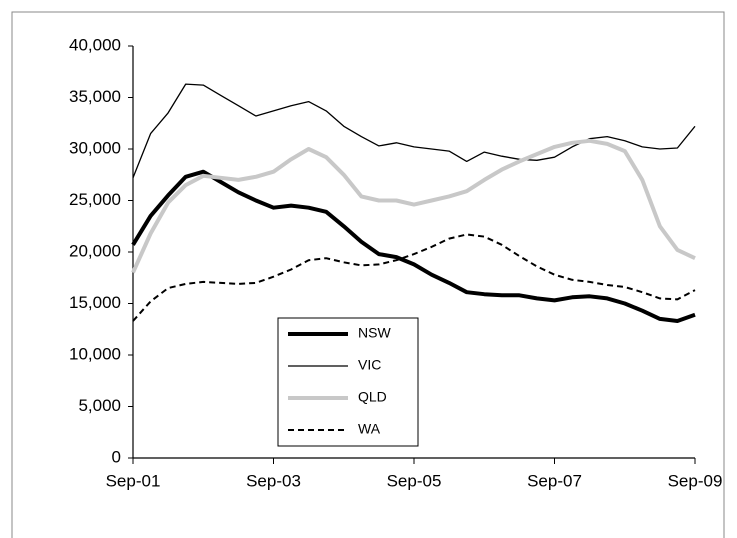 The height and width of the screenshot is (538, 737). I want to click on y-tick-label: 40,000, so click(95, 44).